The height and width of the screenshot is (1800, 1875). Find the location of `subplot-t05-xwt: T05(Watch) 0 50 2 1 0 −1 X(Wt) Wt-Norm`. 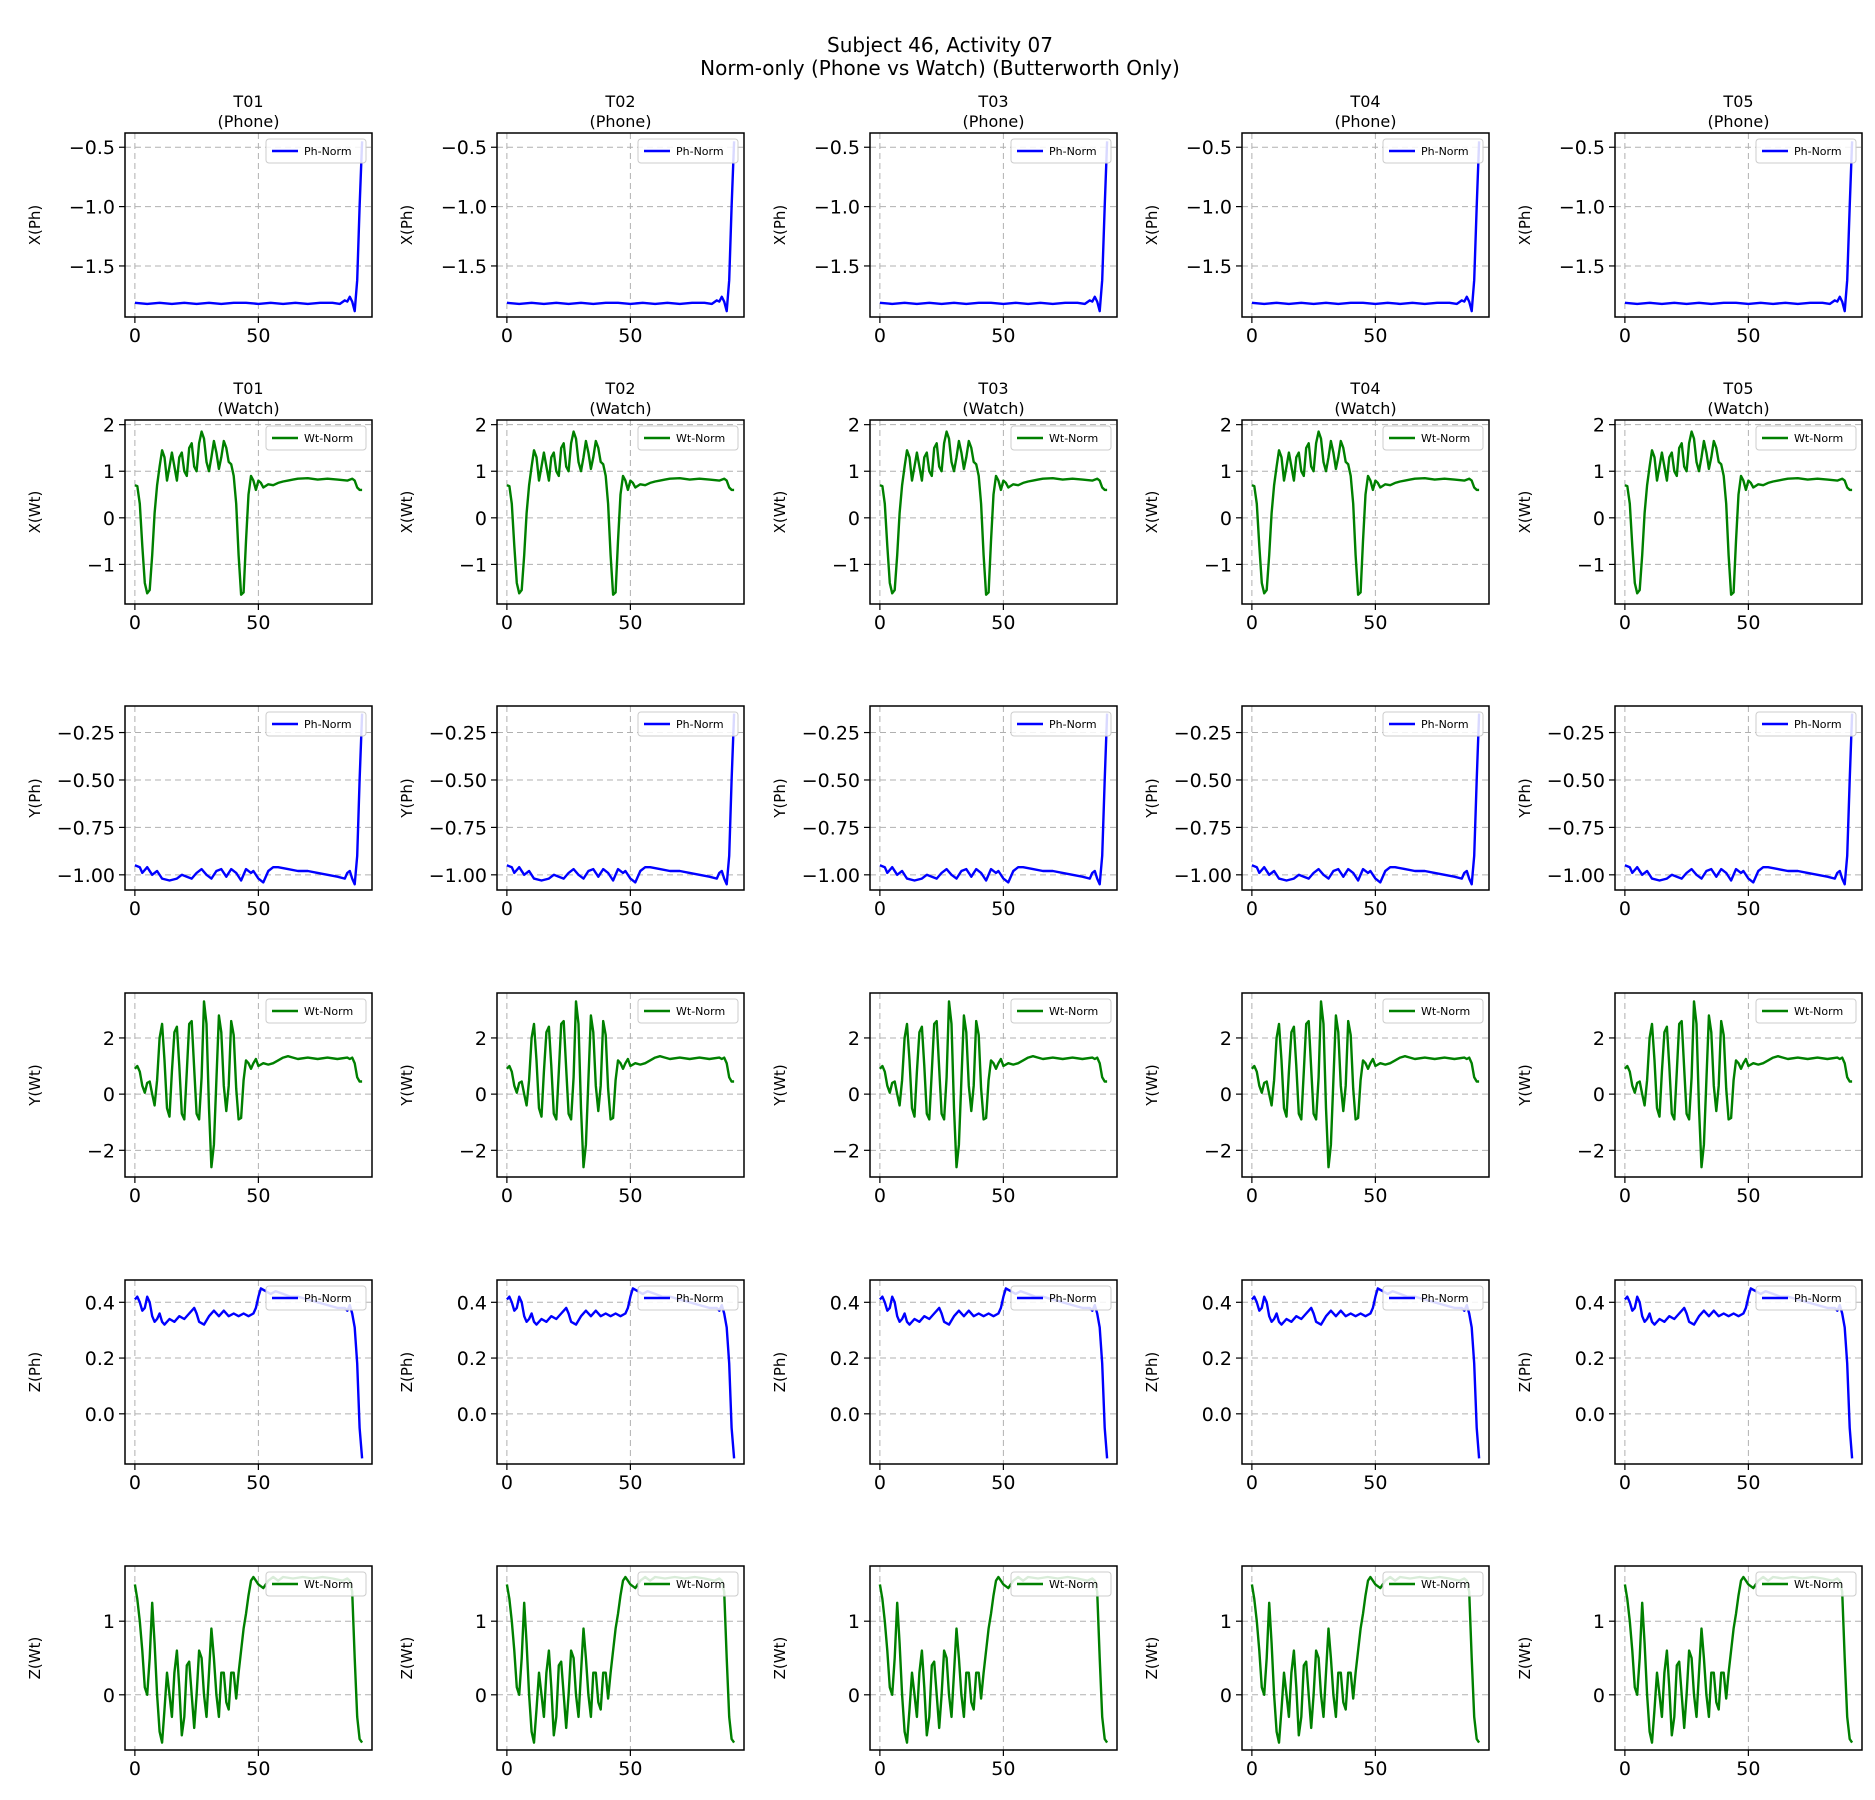

subplot-t05-xwt: T05(Watch) 0 50 2 1 0 −1 X(Wt) Wt-Norm is located at coordinates (1689, 506).